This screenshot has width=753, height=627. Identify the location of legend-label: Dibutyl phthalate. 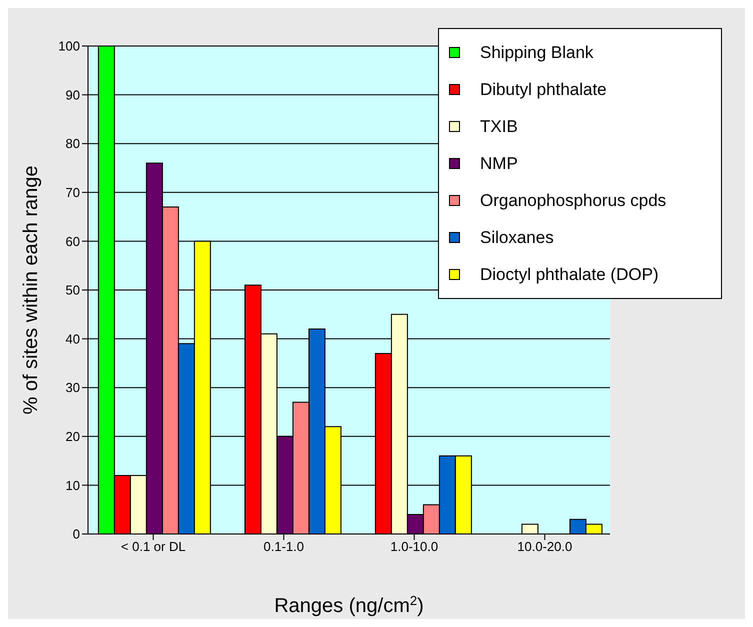
(543, 90).